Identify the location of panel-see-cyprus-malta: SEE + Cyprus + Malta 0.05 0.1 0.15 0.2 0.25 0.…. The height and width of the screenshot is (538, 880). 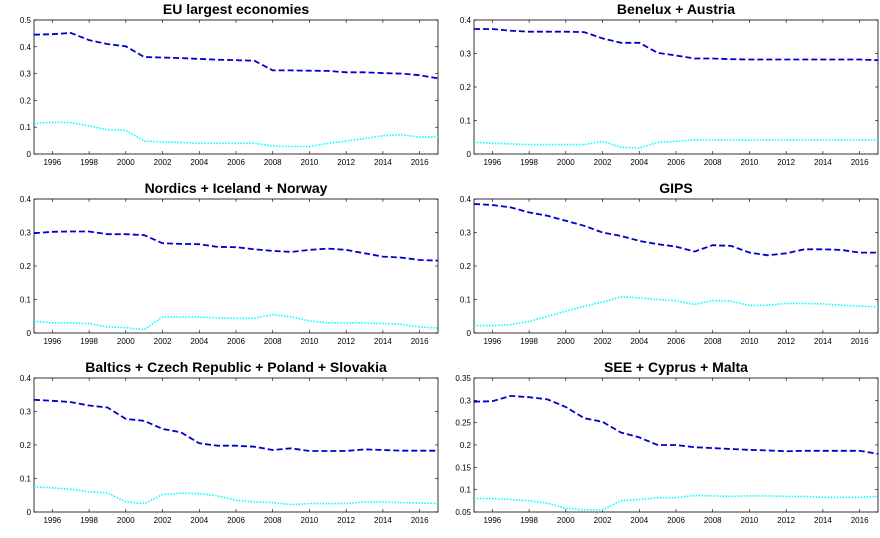
(667, 442).